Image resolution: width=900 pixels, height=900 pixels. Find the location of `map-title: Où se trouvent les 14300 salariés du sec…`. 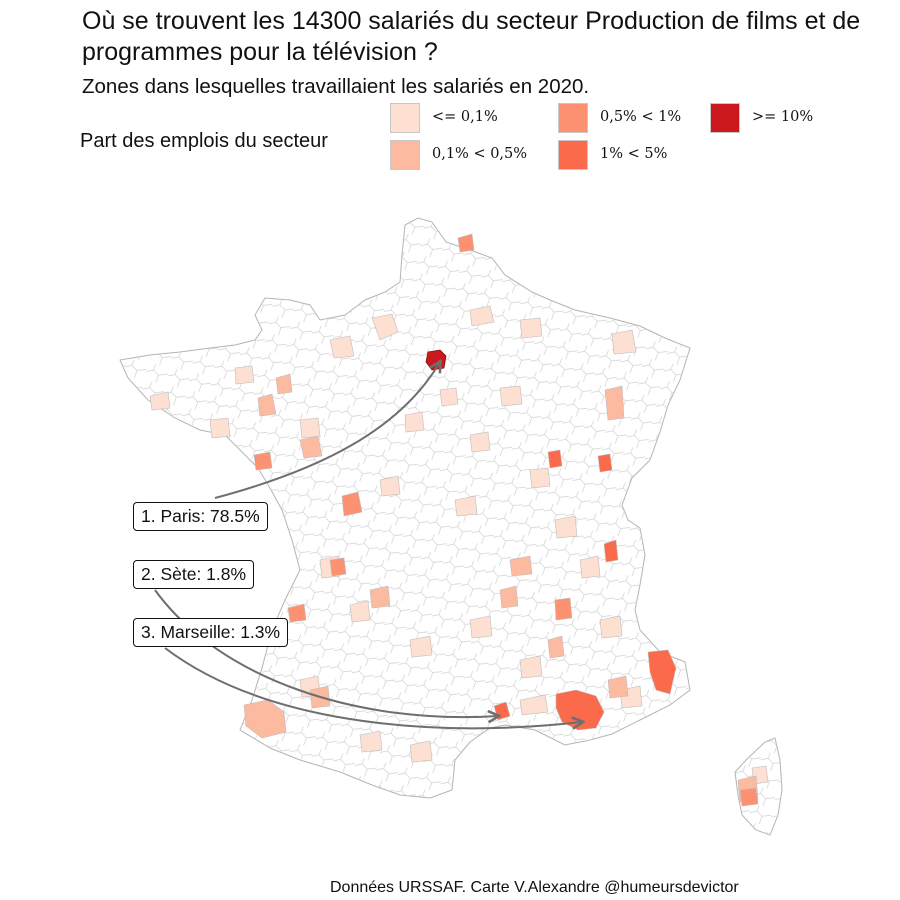

map-title: Où se trouvent les 14300 salariés du sec… is located at coordinates (471, 36).